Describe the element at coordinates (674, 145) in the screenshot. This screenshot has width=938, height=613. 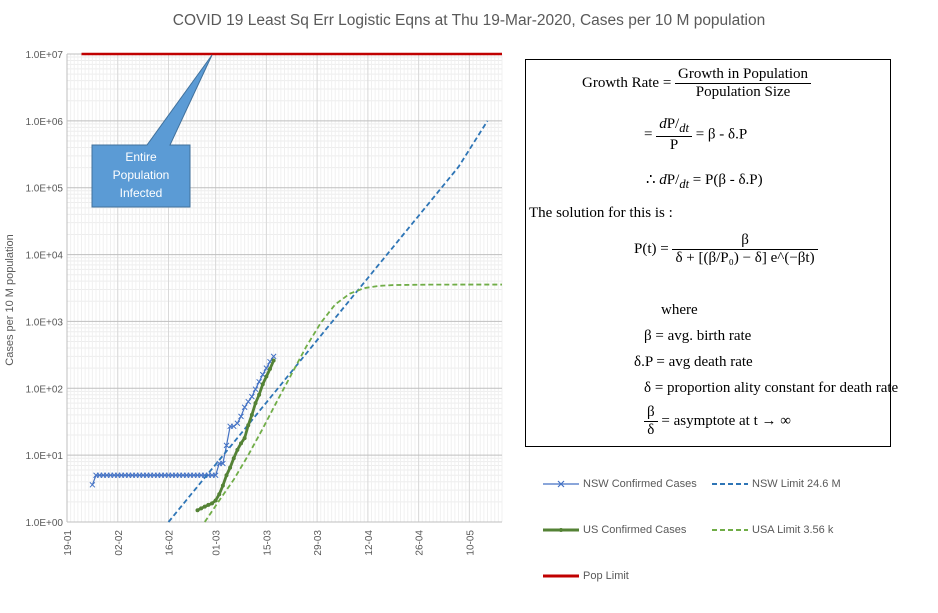
I see `p-denominator: P` at that location.